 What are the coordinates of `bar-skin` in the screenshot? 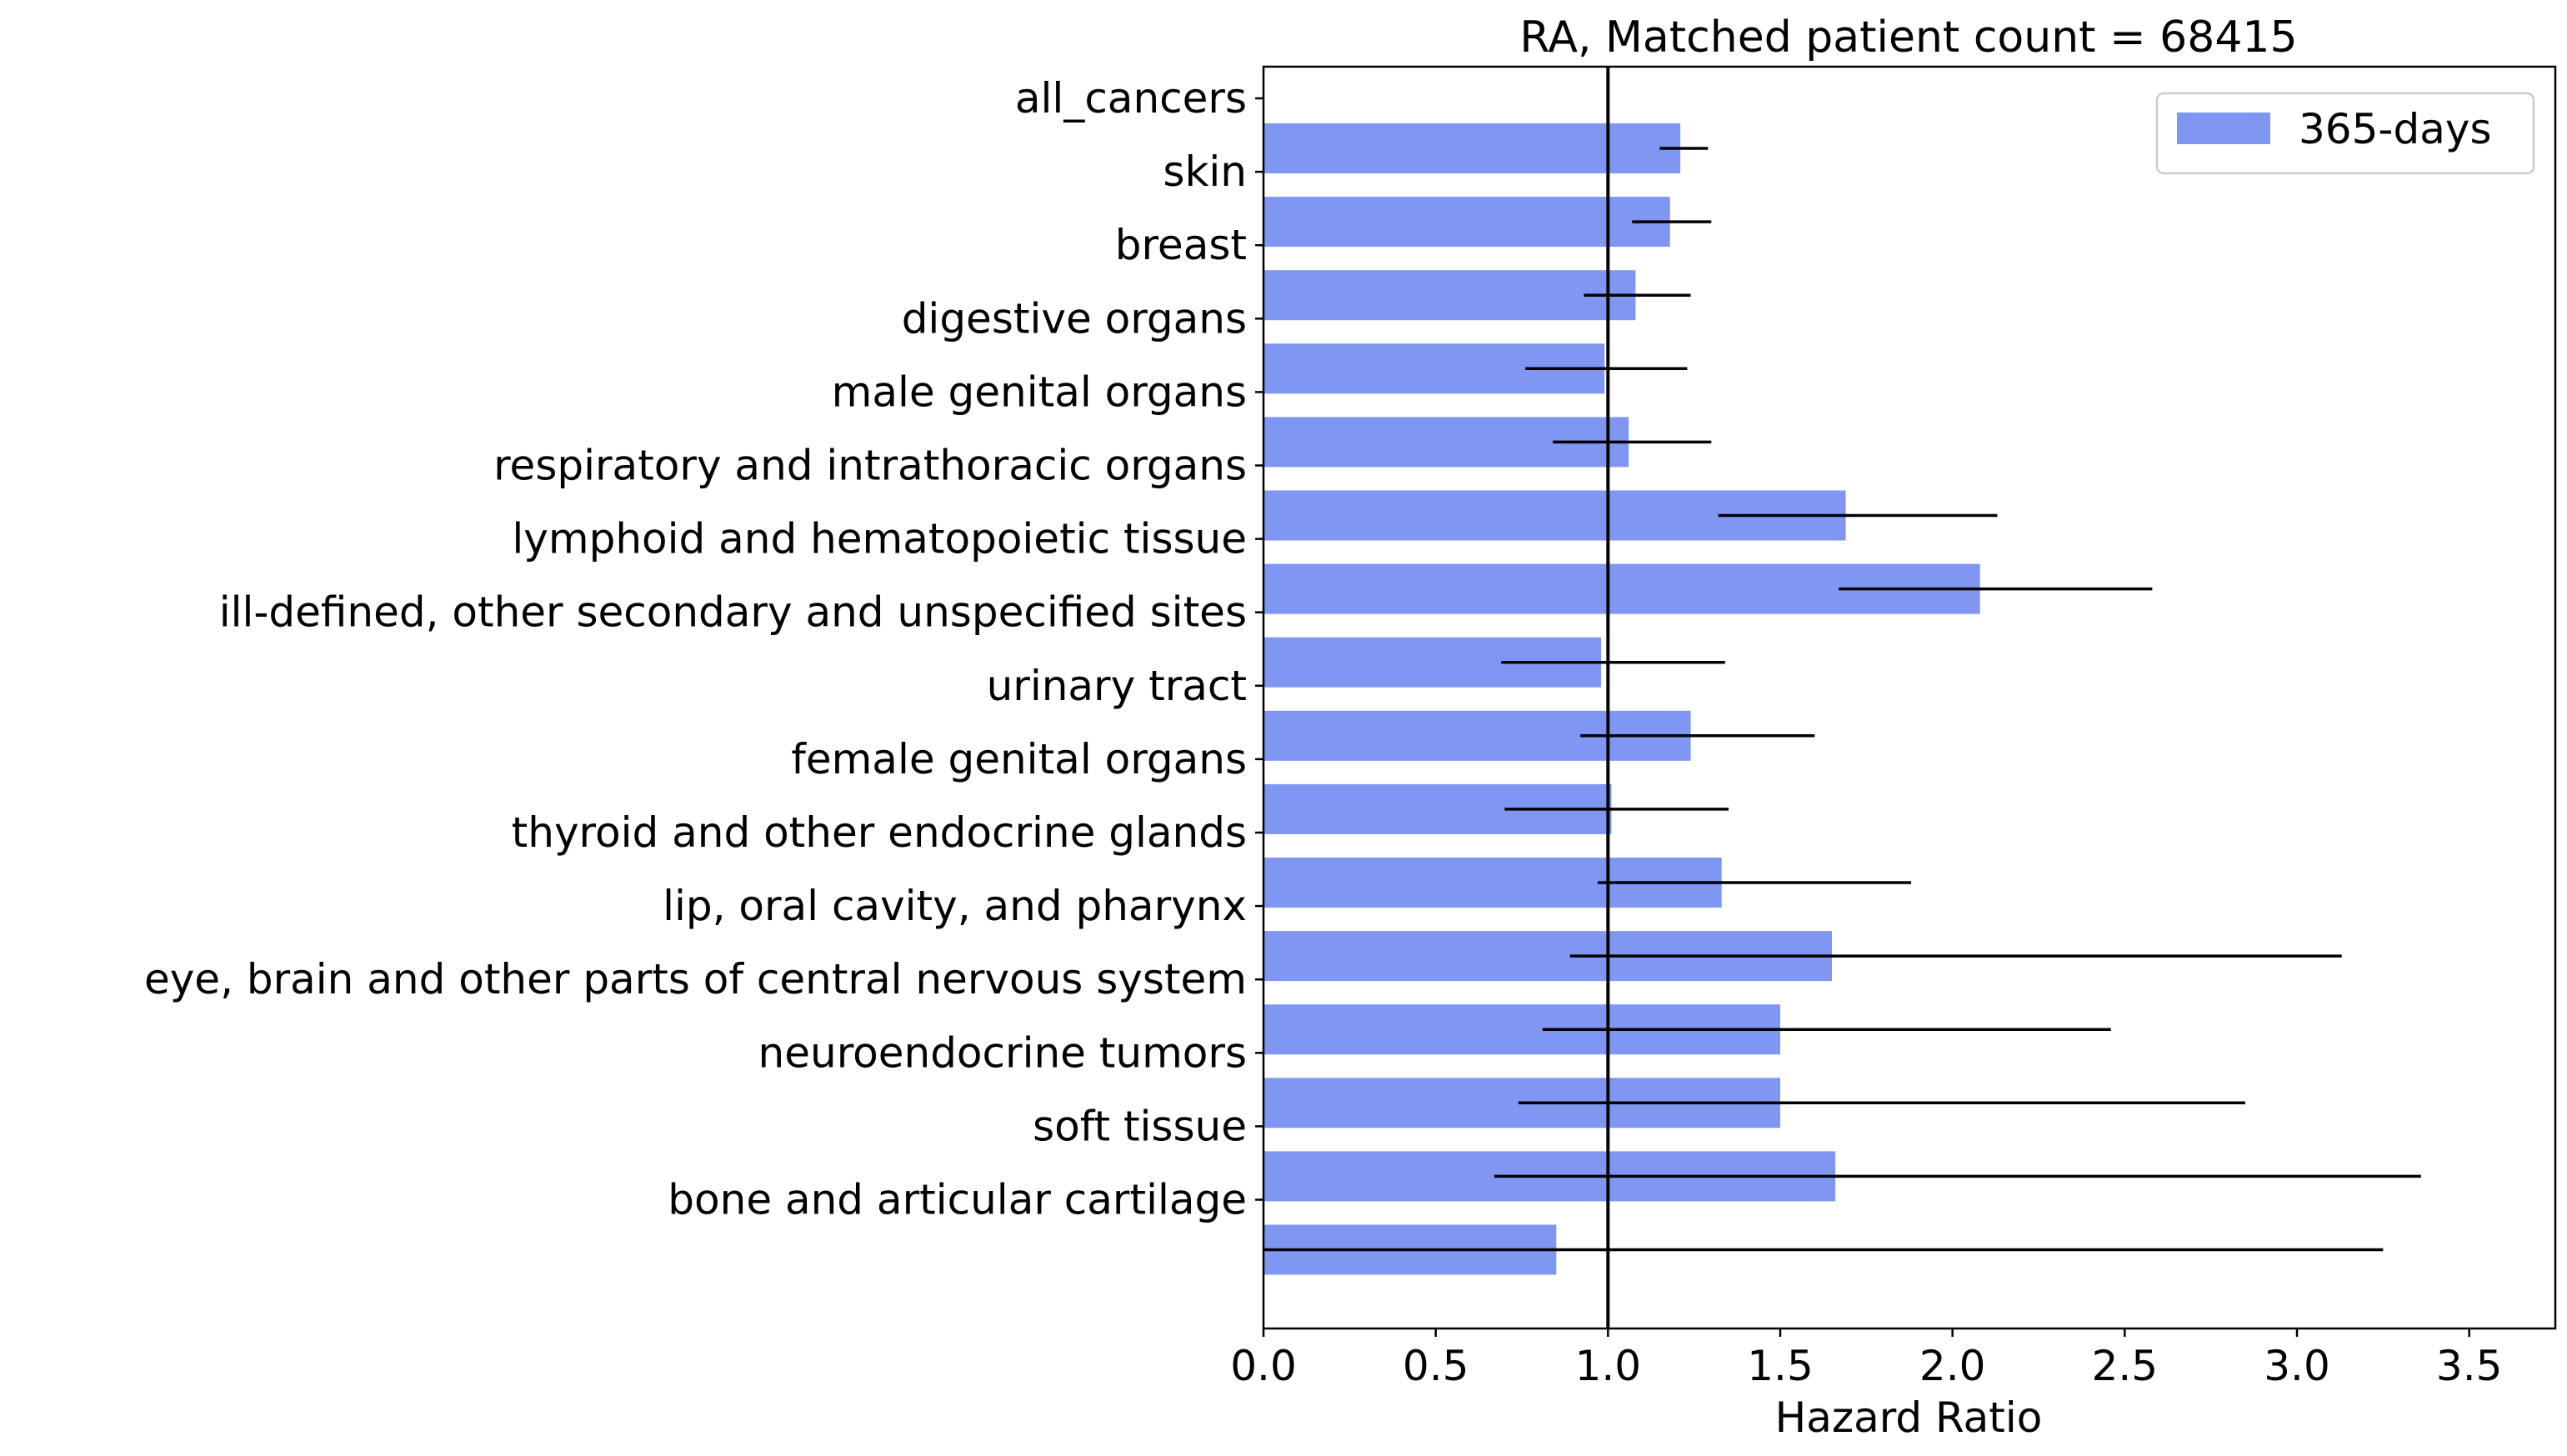 It's located at (1466, 222).